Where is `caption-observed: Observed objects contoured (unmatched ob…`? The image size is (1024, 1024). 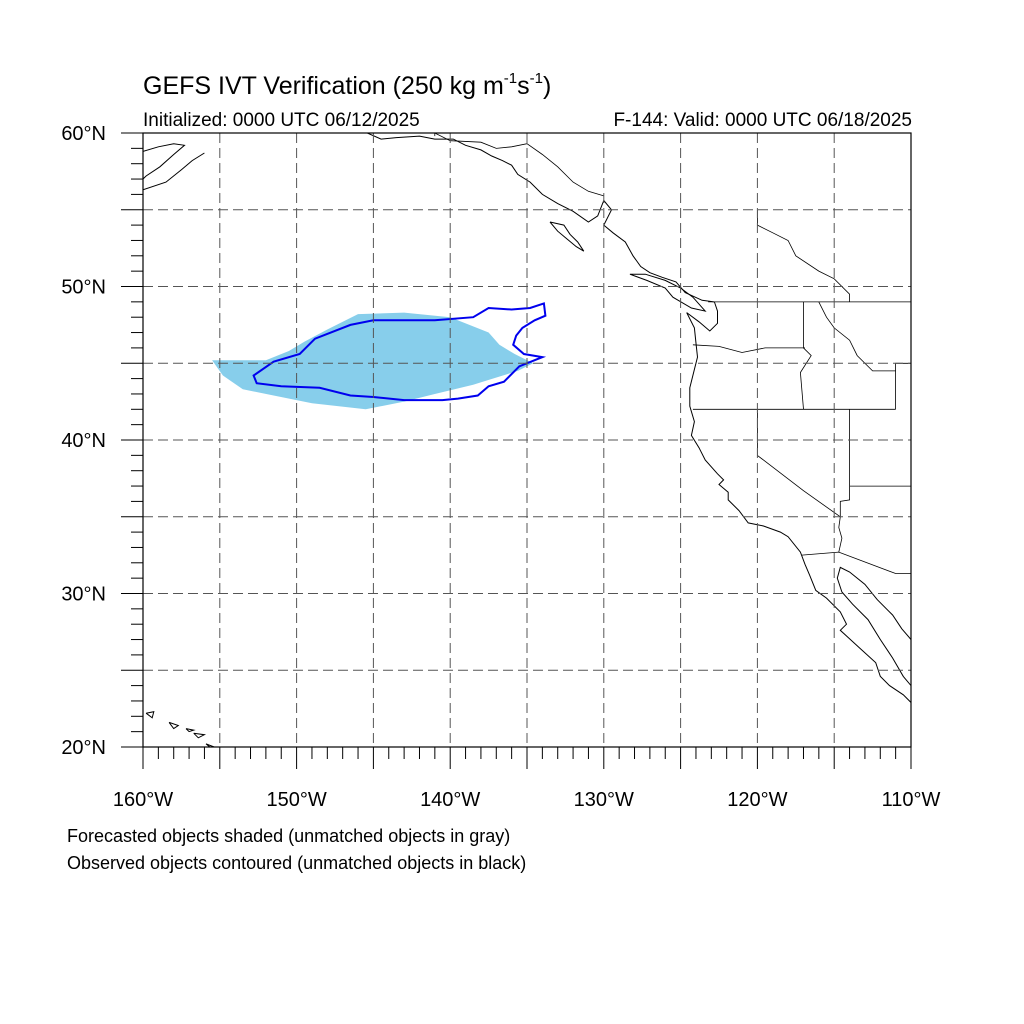 caption-observed: Observed objects contoured (unmatched ob… is located at coordinates (297, 863).